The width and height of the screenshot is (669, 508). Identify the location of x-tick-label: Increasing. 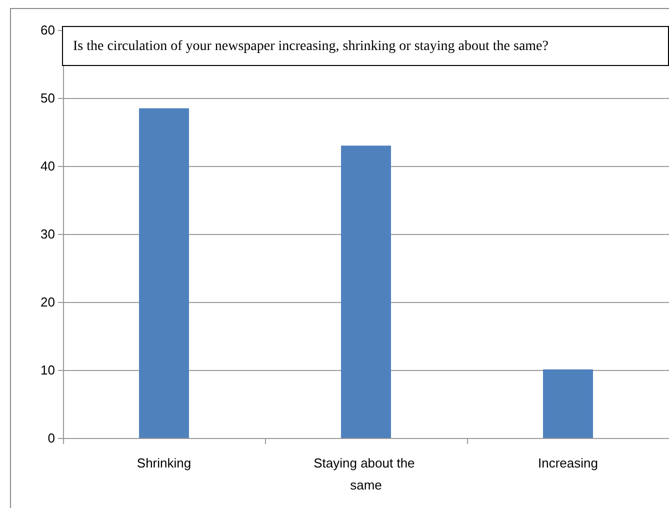
(568, 463).